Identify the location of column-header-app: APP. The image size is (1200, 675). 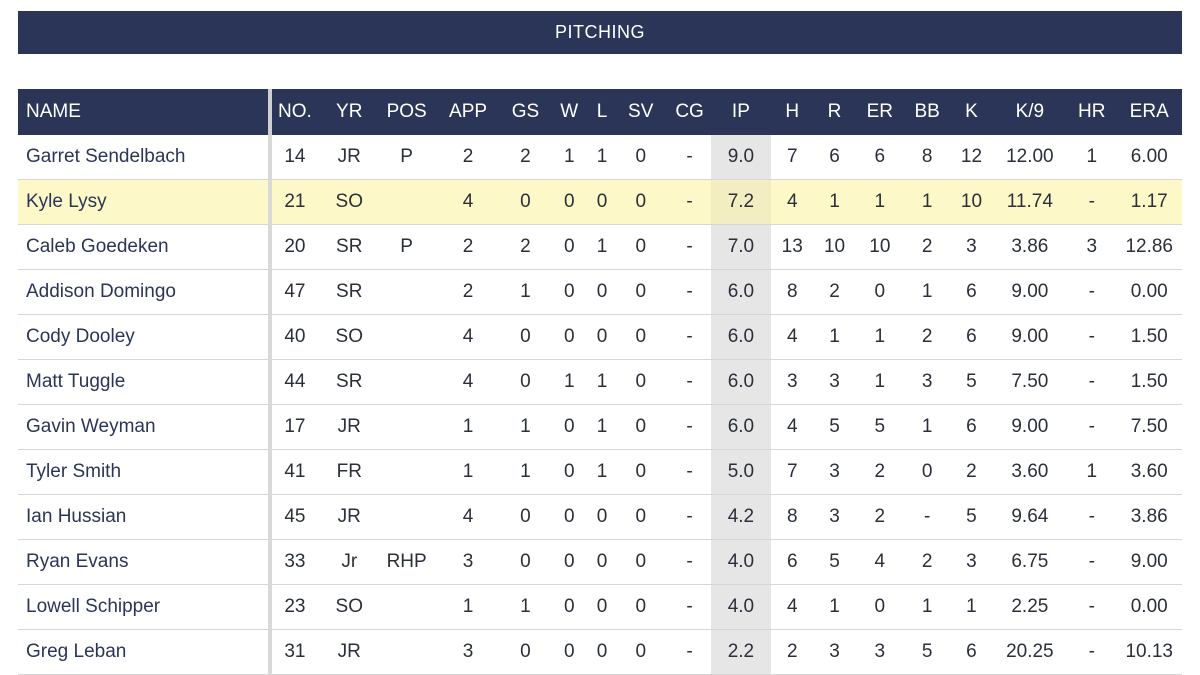
(468, 112).